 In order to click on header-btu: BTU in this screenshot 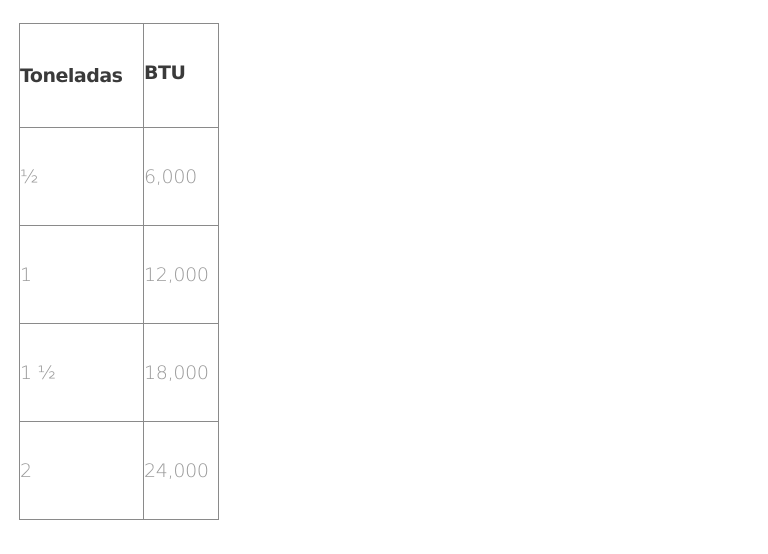, I will do `click(181, 75)`.